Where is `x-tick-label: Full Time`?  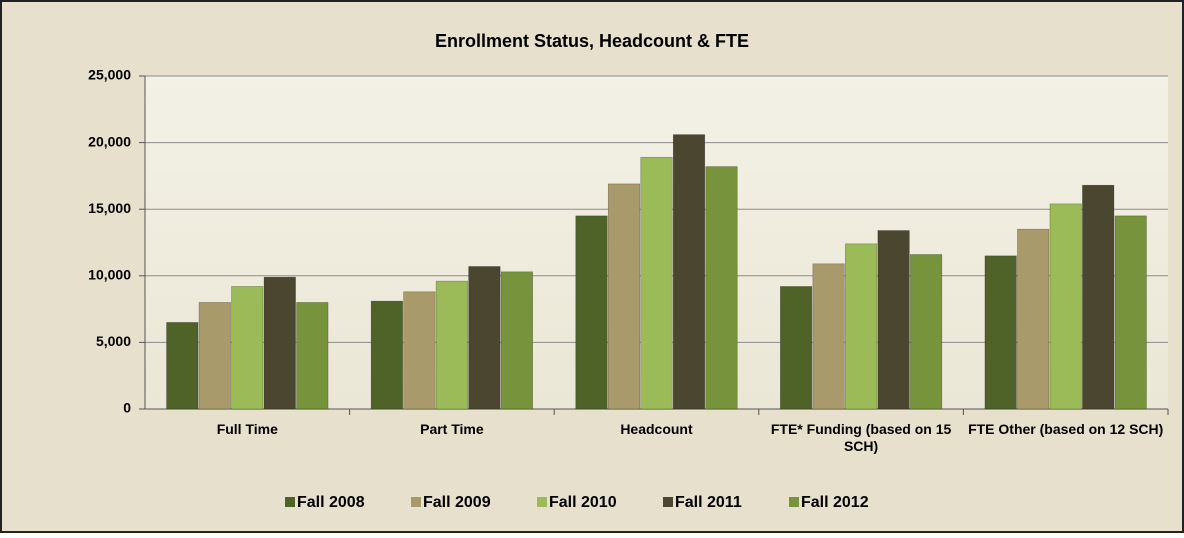 x-tick-label: Full Time is located at coordinates (247, 429).